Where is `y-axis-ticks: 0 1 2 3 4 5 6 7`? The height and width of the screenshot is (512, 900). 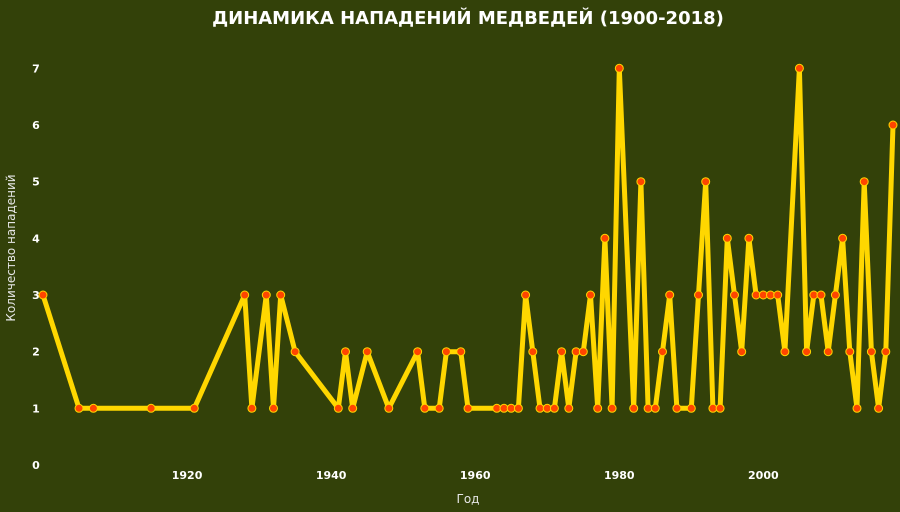
y-axis-ticks: 0 1 2 3 4 5 6 7 is located at coordinates (36, 267).